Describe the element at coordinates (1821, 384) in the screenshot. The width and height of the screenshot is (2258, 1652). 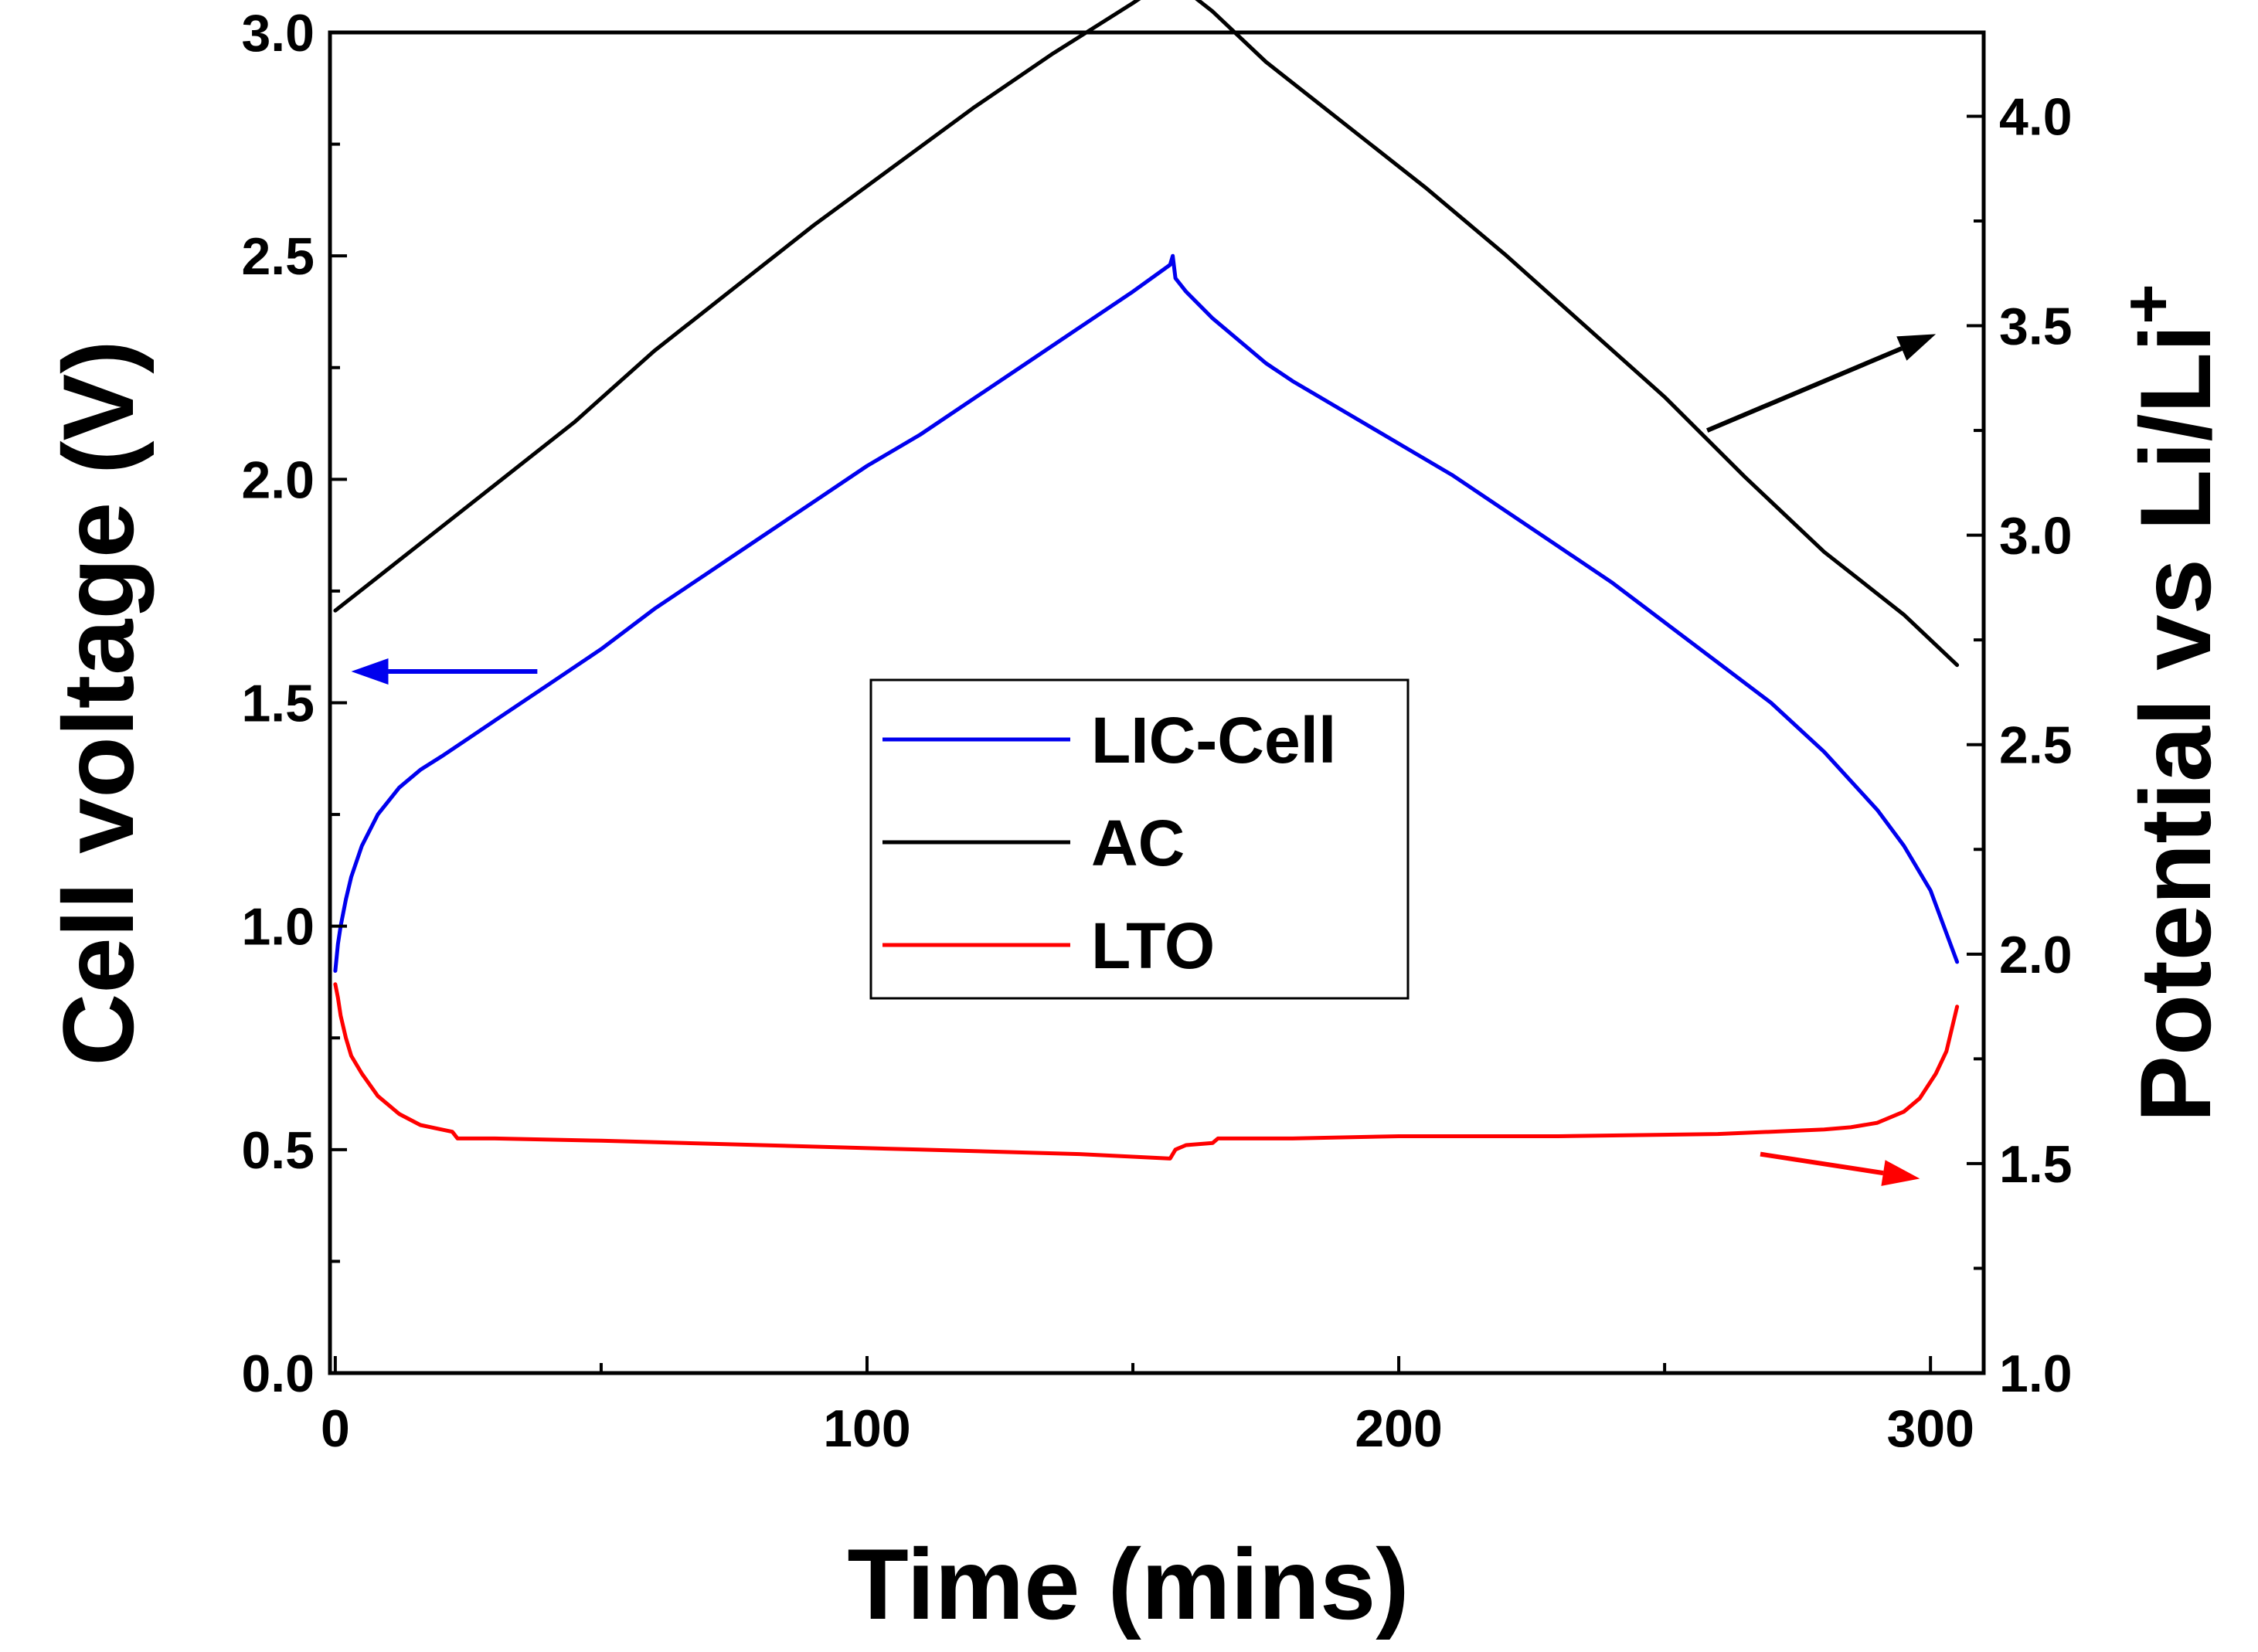
I see `arrow-ac` at that location.